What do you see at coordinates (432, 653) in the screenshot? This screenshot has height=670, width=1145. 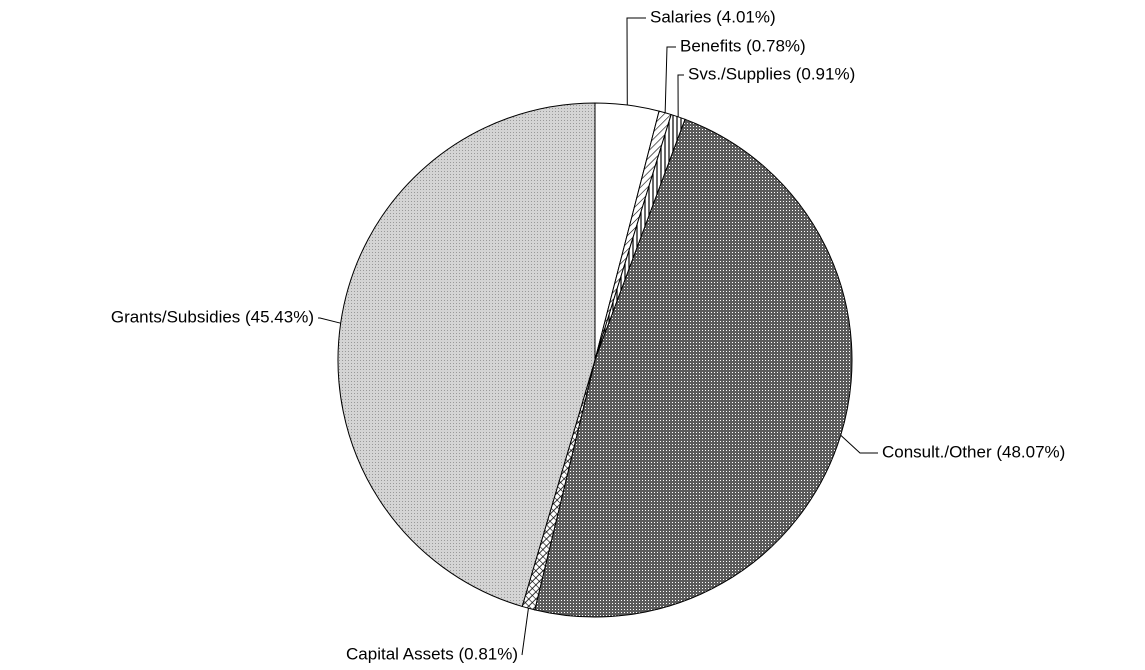 I see `data-label: Capital Assets (0.81%)` at bounding box center [432, 653].